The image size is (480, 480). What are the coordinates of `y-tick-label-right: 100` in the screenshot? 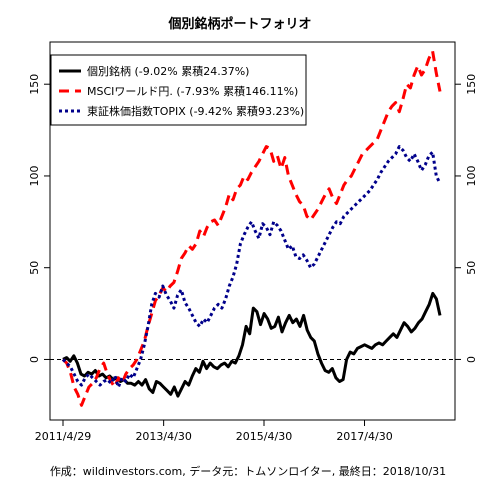 It's located at (471, 175).